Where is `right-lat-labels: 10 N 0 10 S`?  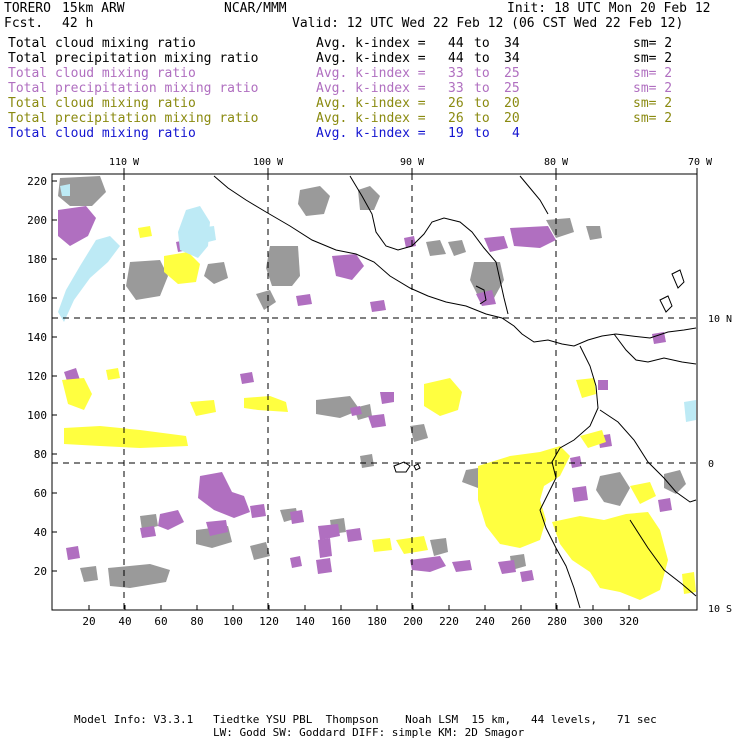
right-lat-labels: 10 N 0 10 S is located at coordinates (720, 464).